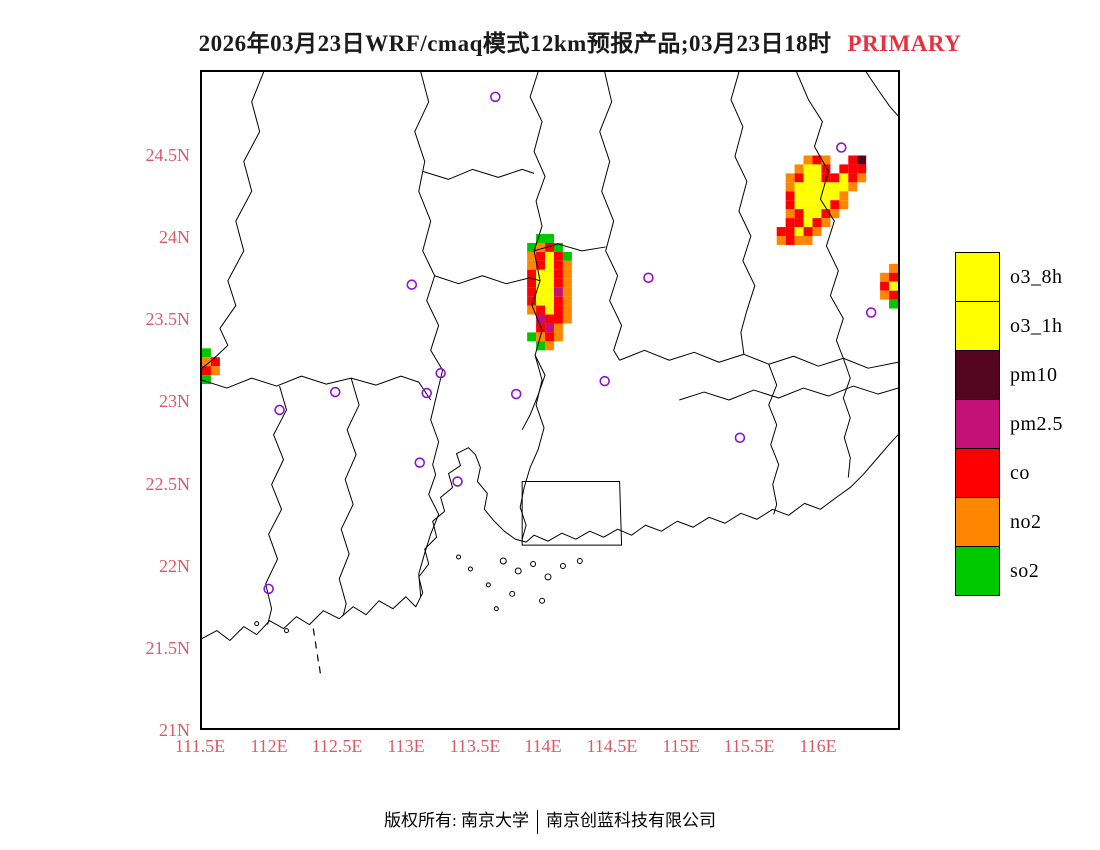  I want to click on legend-label: o3_8h, so click(1036, 276).